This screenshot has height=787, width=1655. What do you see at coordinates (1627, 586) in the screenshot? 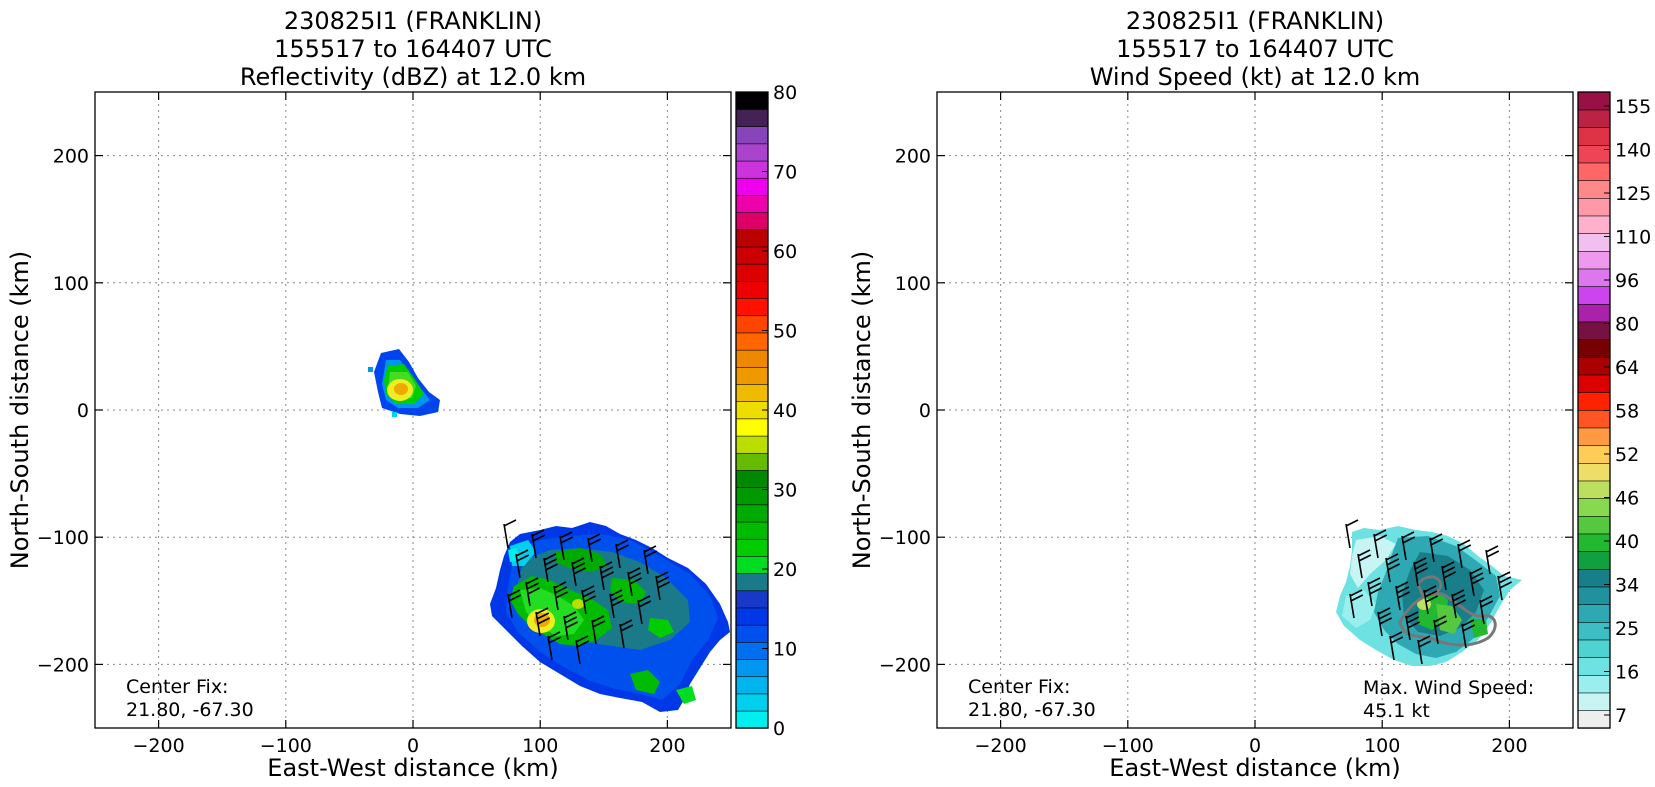
I see `colorbar-tick-label: 34` at bounding box center [1627, 586].